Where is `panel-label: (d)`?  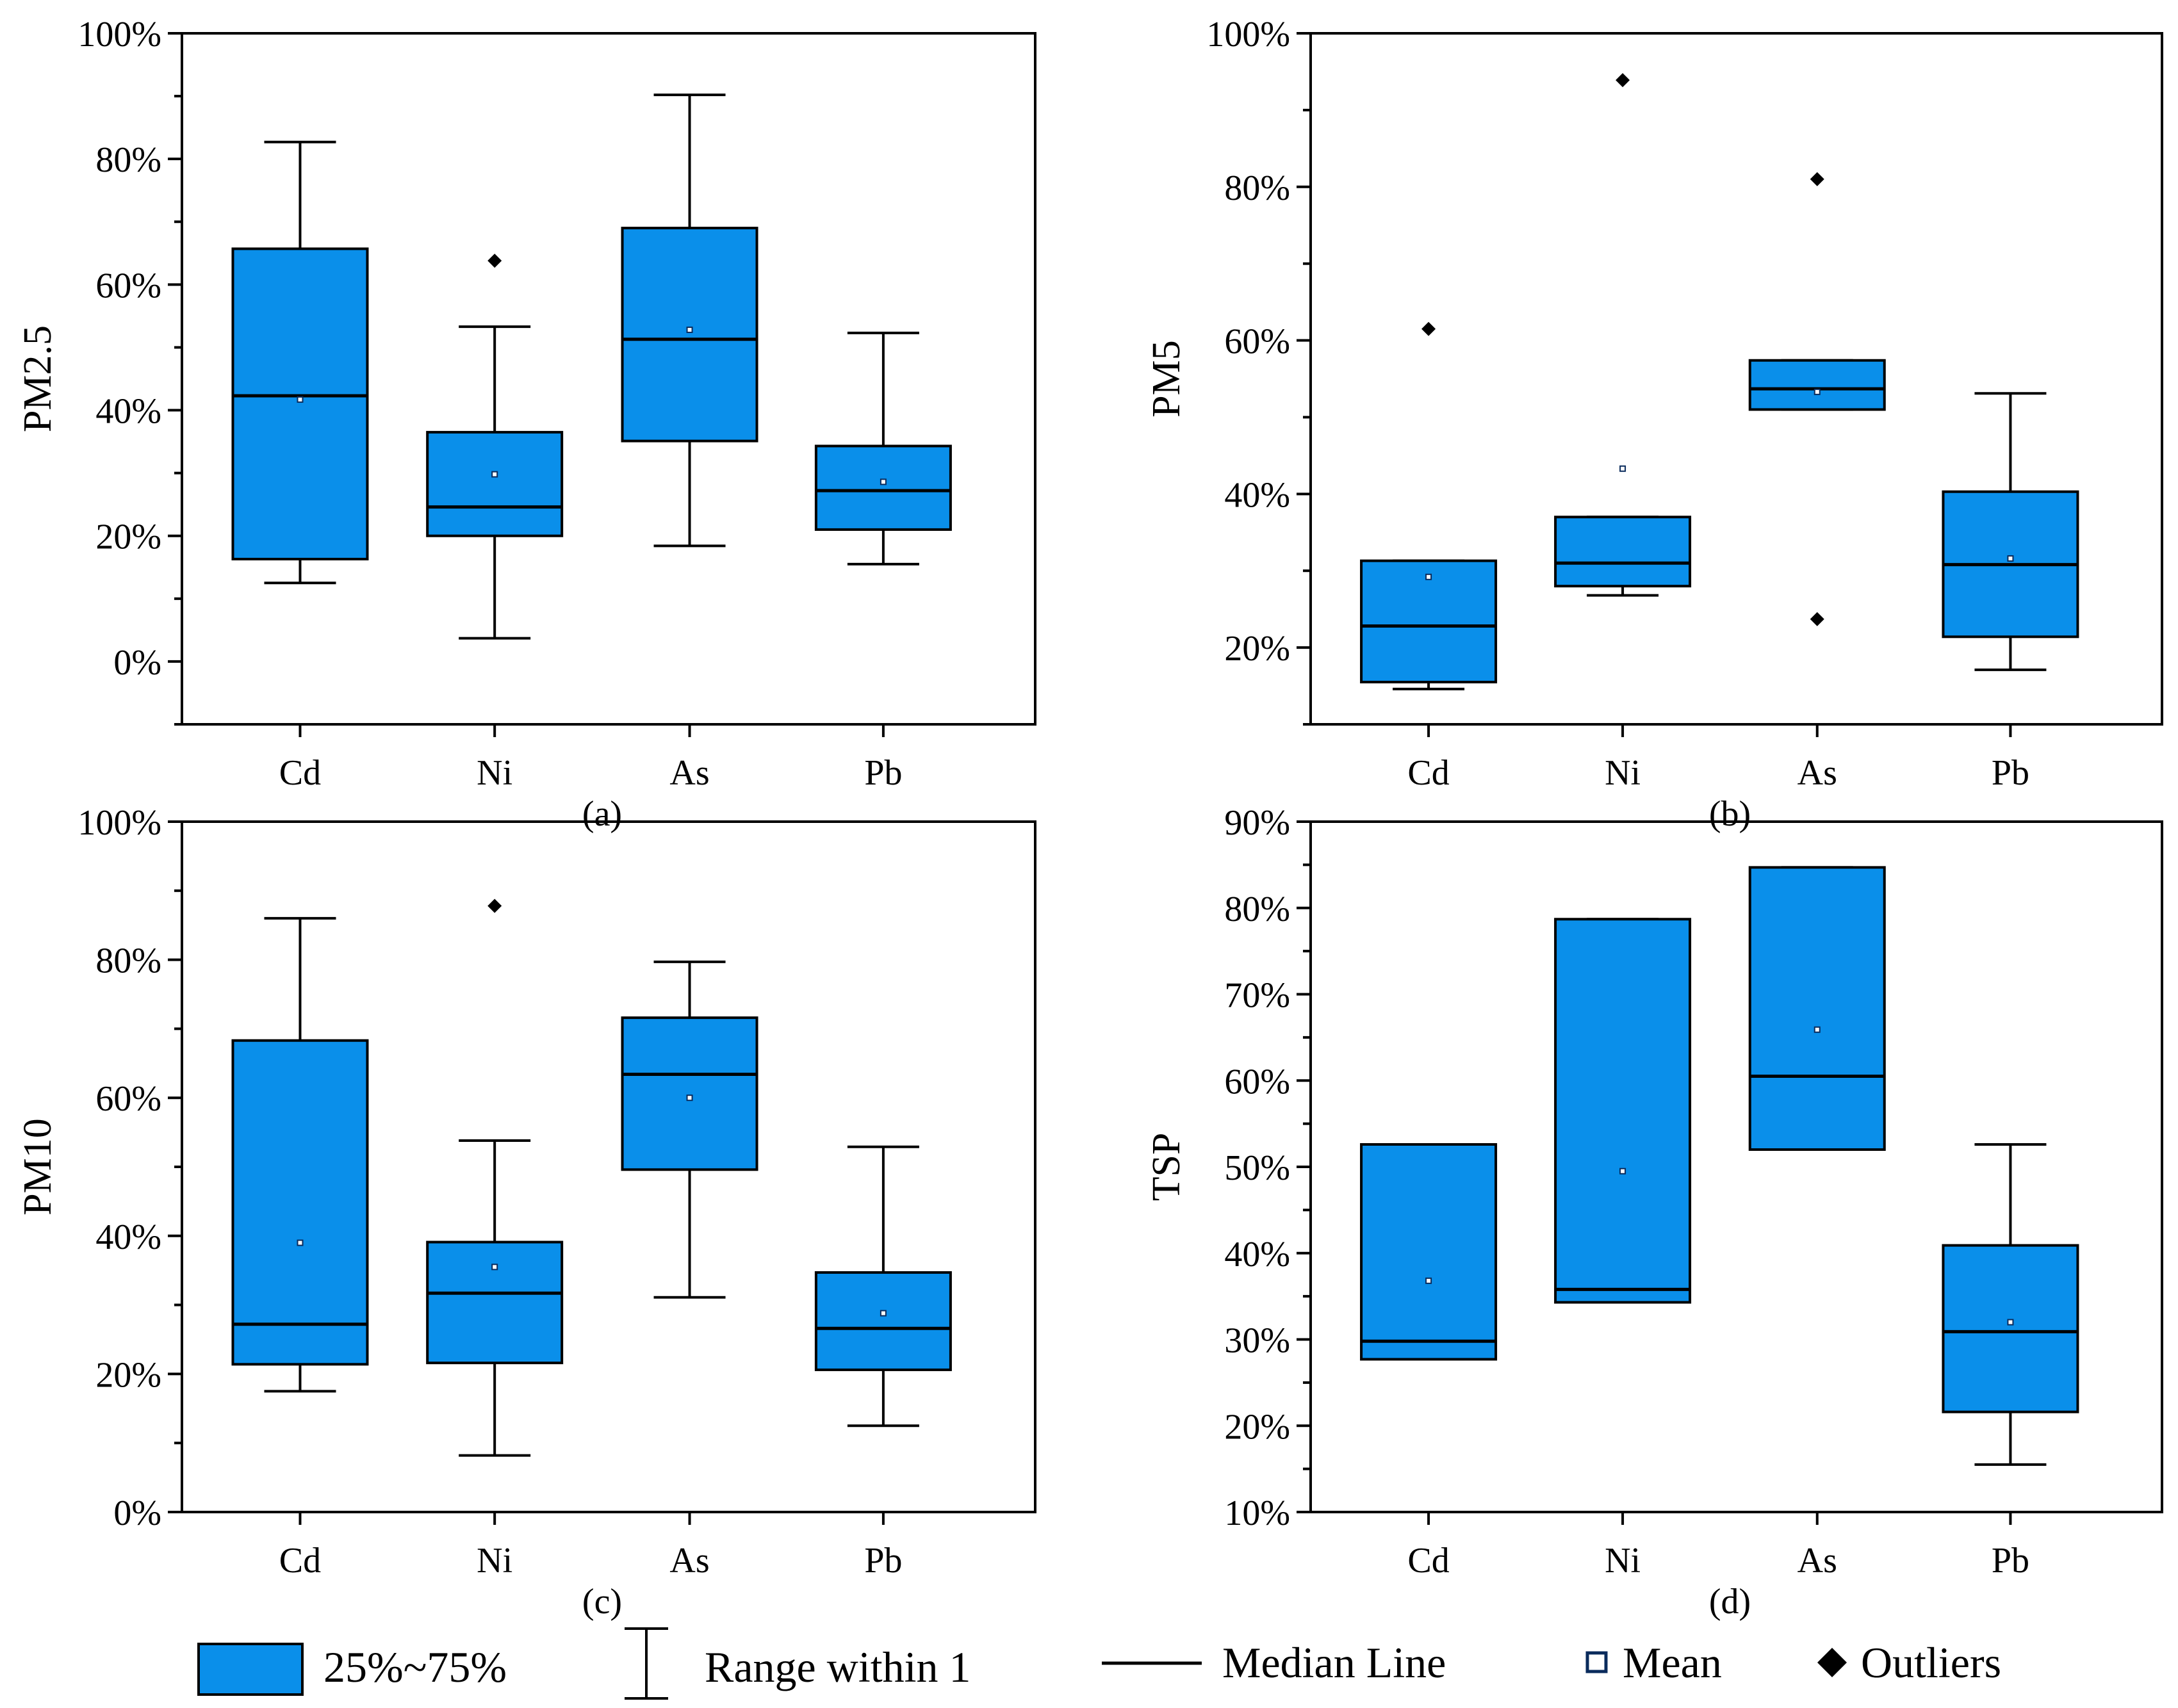
panel-label: (d) is located at coordinates (1730, 1602).